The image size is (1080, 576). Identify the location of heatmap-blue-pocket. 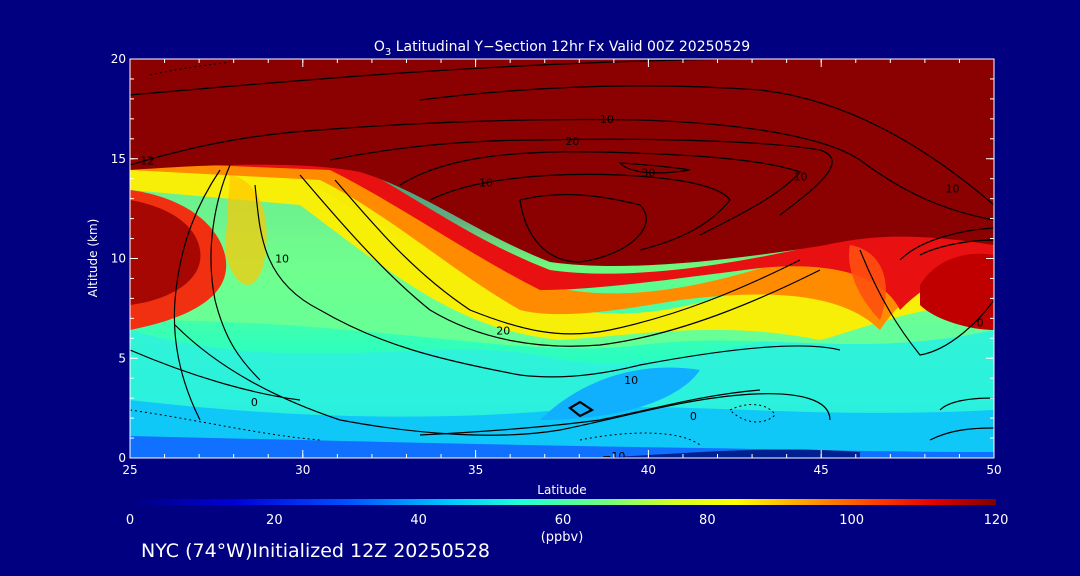
(620, 393).